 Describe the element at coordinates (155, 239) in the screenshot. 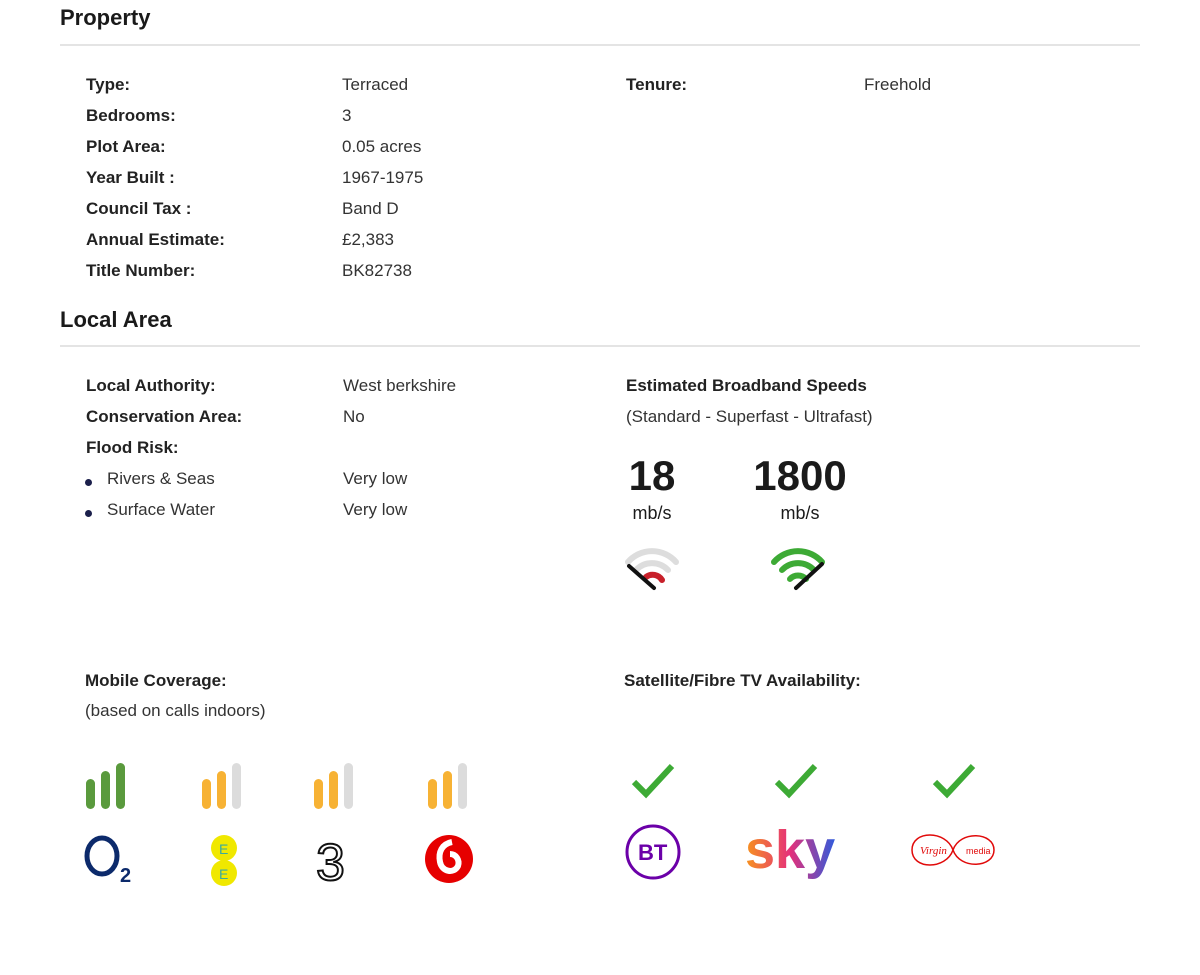

I see `field-label: Annual Estimate:` at that location.